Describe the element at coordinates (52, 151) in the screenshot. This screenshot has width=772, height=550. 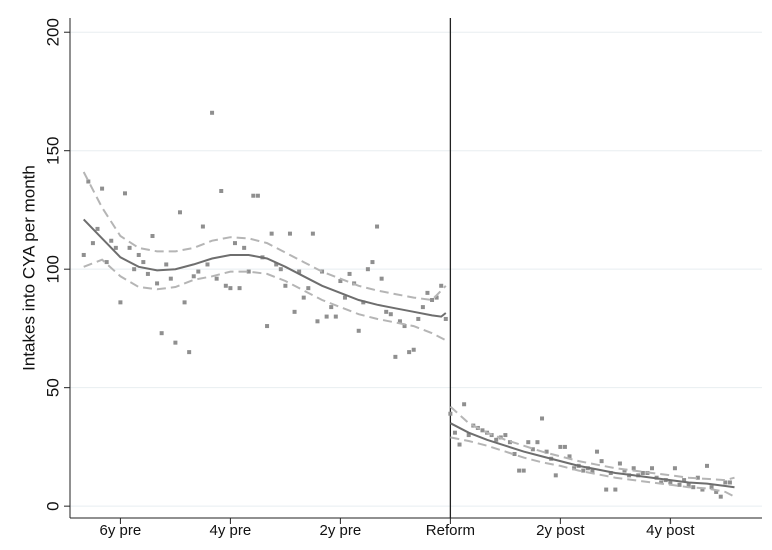
I see `y-tick-label: 150` at that location.